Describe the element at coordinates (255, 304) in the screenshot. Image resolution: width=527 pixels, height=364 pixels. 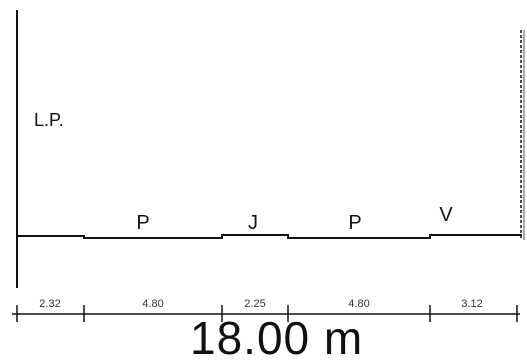
I see `segment-width-3: 2.25` at that location.